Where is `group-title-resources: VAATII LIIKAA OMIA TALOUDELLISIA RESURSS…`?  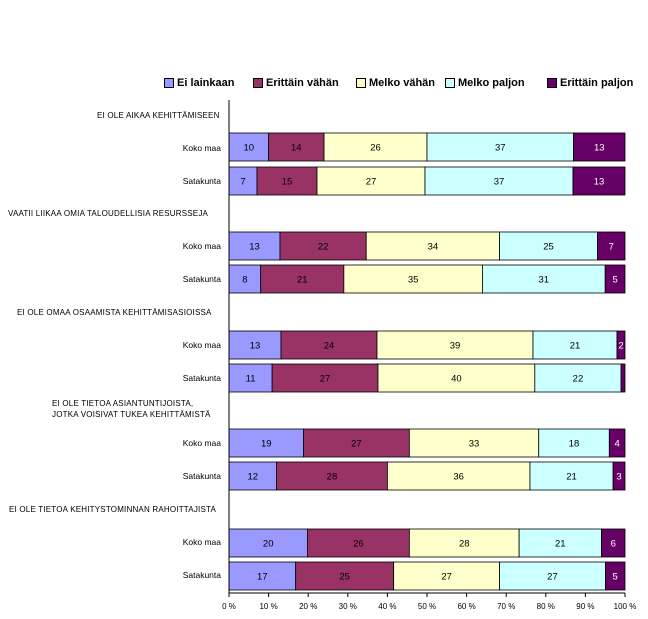
group-title-resources: VAATII LIIKAA OMIA TALOUDELLISIA RESURSS… is located at coordinates (108, 213).